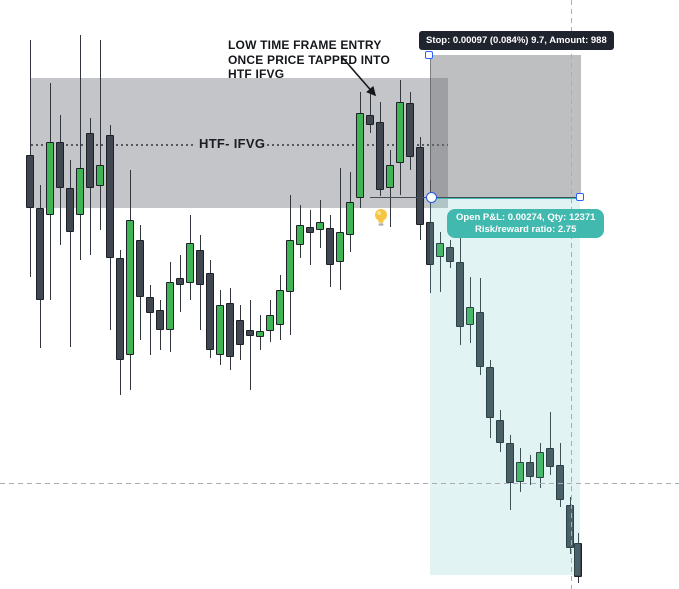 The width and height of the screenshot is (679, 589). Describe the element at coordinates (431, 197) in the screenshot. I see `entry-point-handle` at that location.